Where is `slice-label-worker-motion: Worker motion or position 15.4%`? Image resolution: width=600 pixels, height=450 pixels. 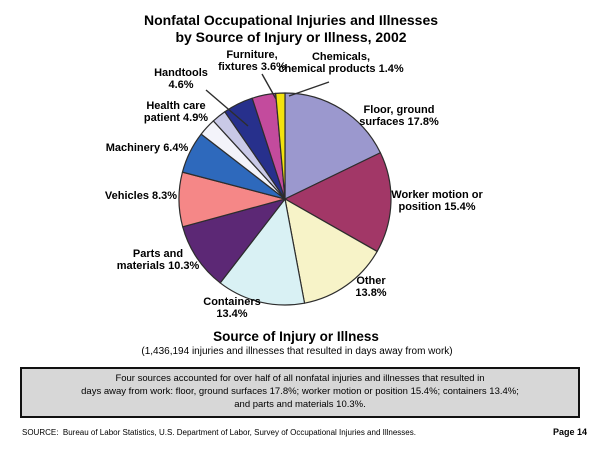
slice-label-worker-motion: Worker motion or position 15.4% is located at coordinates (437, 201).